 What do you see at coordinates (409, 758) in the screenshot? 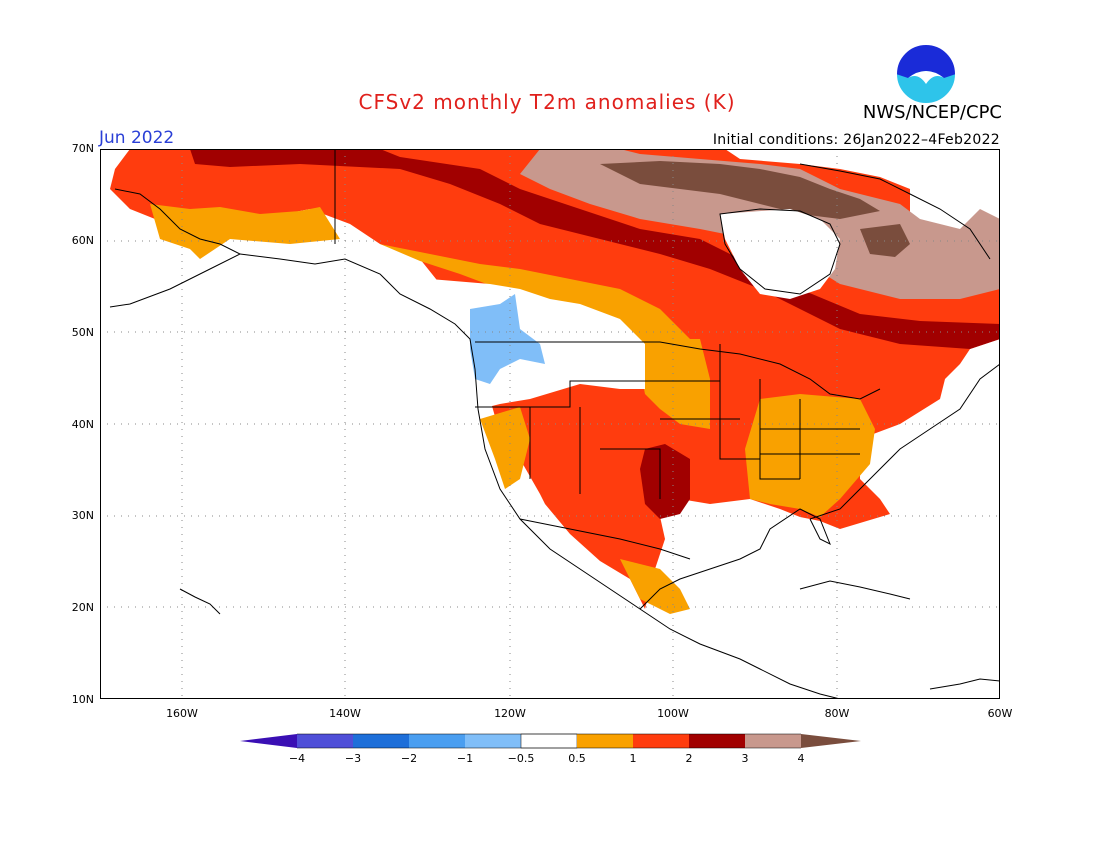
I see `colorbar-label-minus2: −2` at bounding box center [409, 758].